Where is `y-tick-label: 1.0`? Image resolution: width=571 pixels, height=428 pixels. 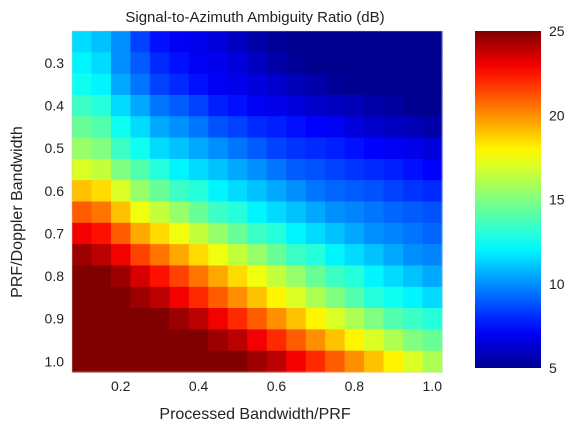
y-tick-label: 1.0 is located at coordinates (55, 361).